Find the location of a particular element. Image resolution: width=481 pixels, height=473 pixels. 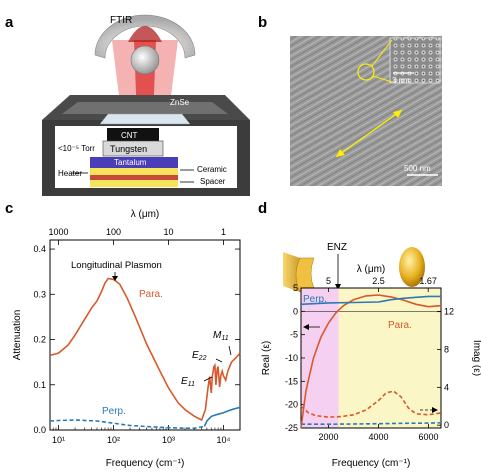

ftir-lens is located at coordinates (145, 60).